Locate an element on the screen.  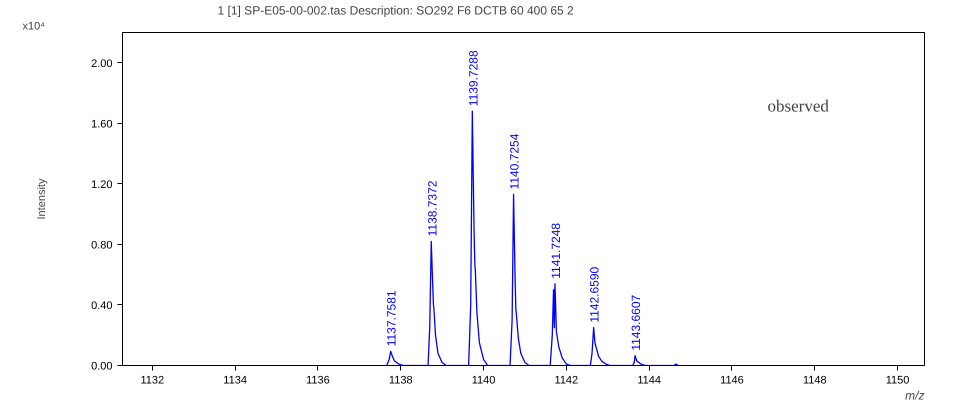
x-axis-title: m/z is located at coordinates (915, 395).